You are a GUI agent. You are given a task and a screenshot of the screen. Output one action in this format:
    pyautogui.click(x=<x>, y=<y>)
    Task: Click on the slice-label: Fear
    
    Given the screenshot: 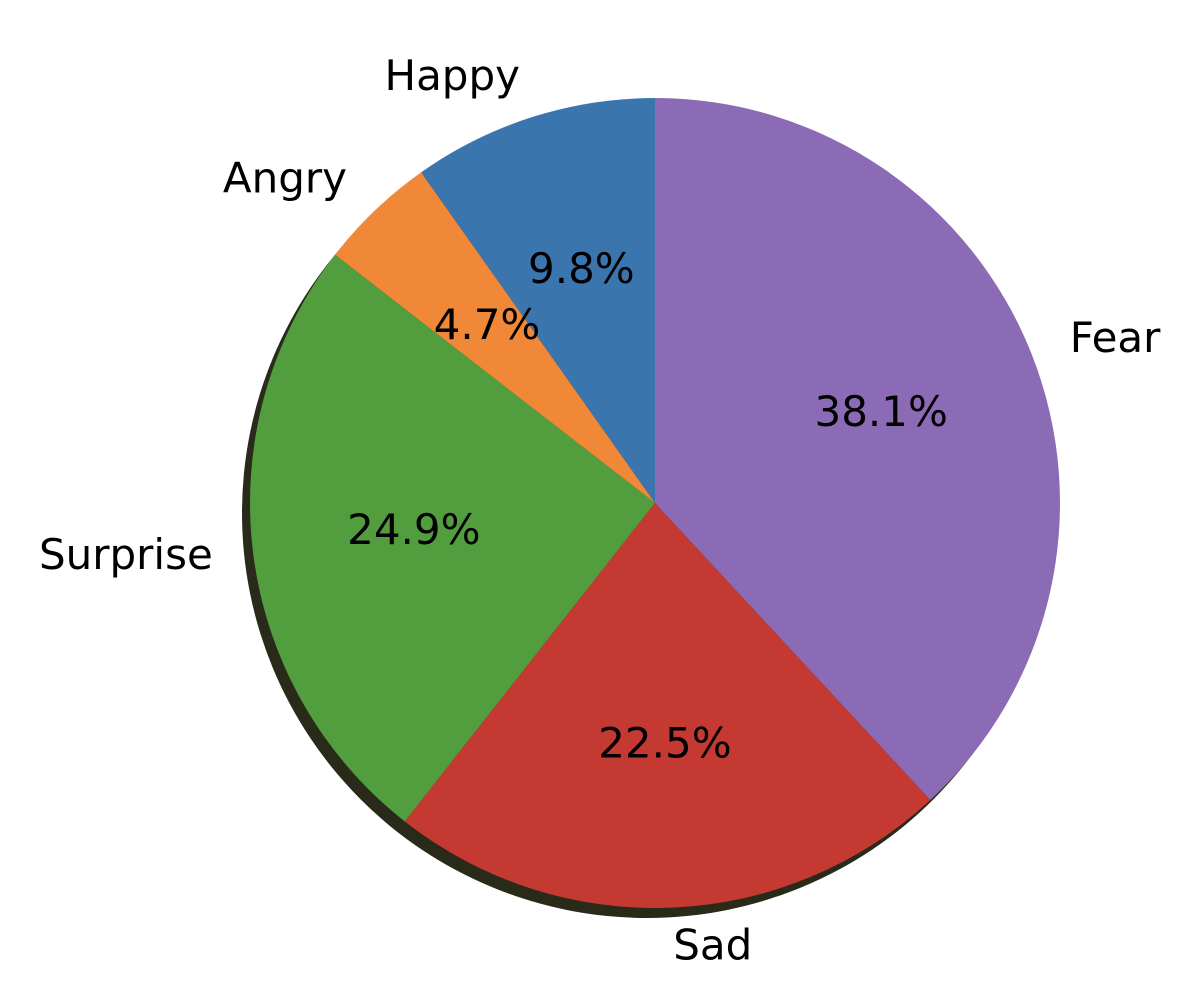 What is the action you would take?
    pyautogui.click(x=1115, y=337)
    